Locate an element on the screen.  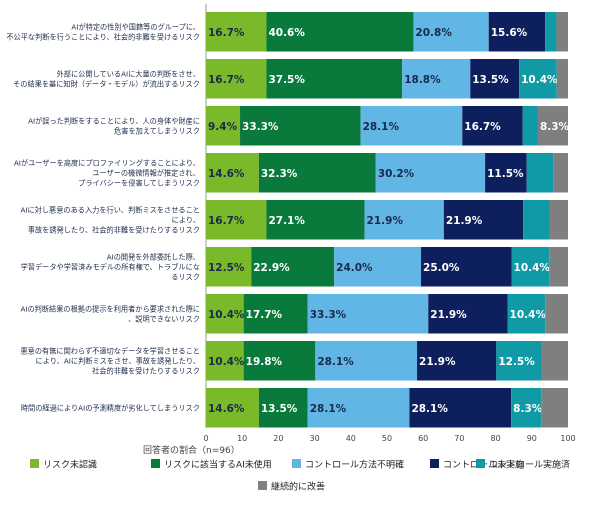
legend-label-1: リスクに該当するAI未使用 is located at coordinates (218, 465).